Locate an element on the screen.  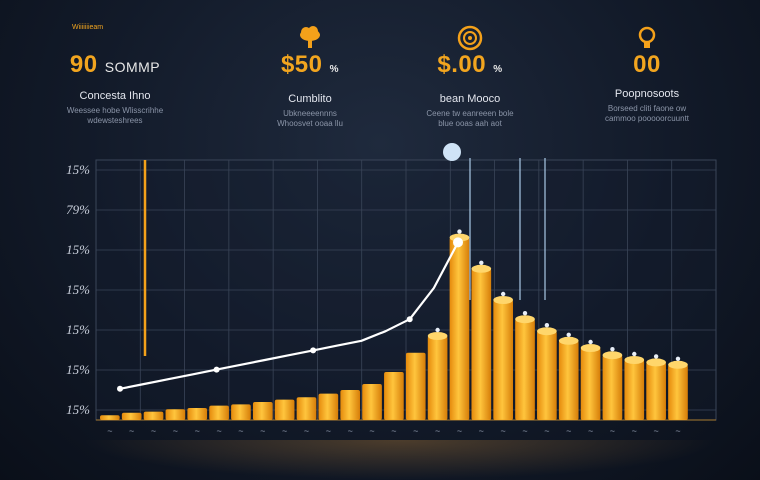
floor-glow is located at coordinates (400, 460).